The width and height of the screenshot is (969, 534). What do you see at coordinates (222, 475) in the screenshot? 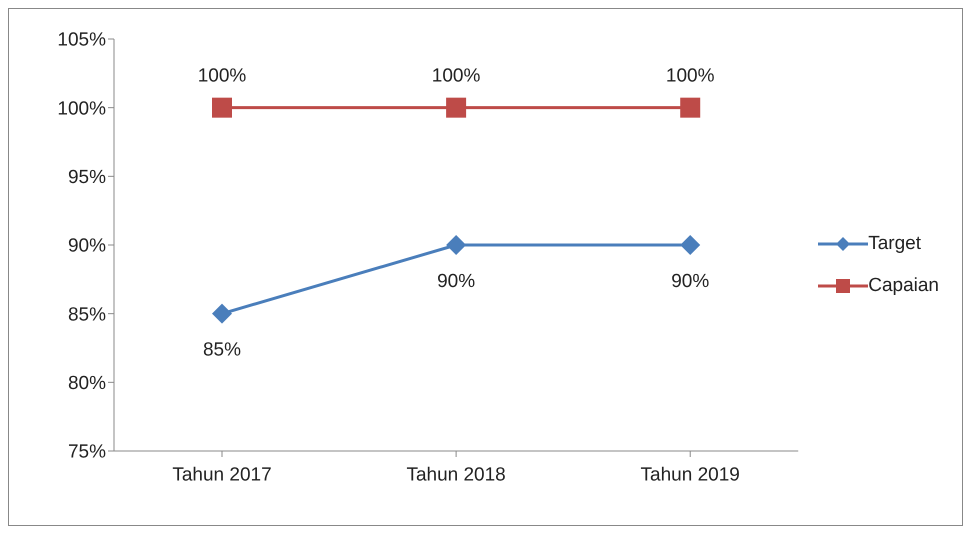
I see `x-tick-label: Tahun 2017` at bounding box center [222, 475].